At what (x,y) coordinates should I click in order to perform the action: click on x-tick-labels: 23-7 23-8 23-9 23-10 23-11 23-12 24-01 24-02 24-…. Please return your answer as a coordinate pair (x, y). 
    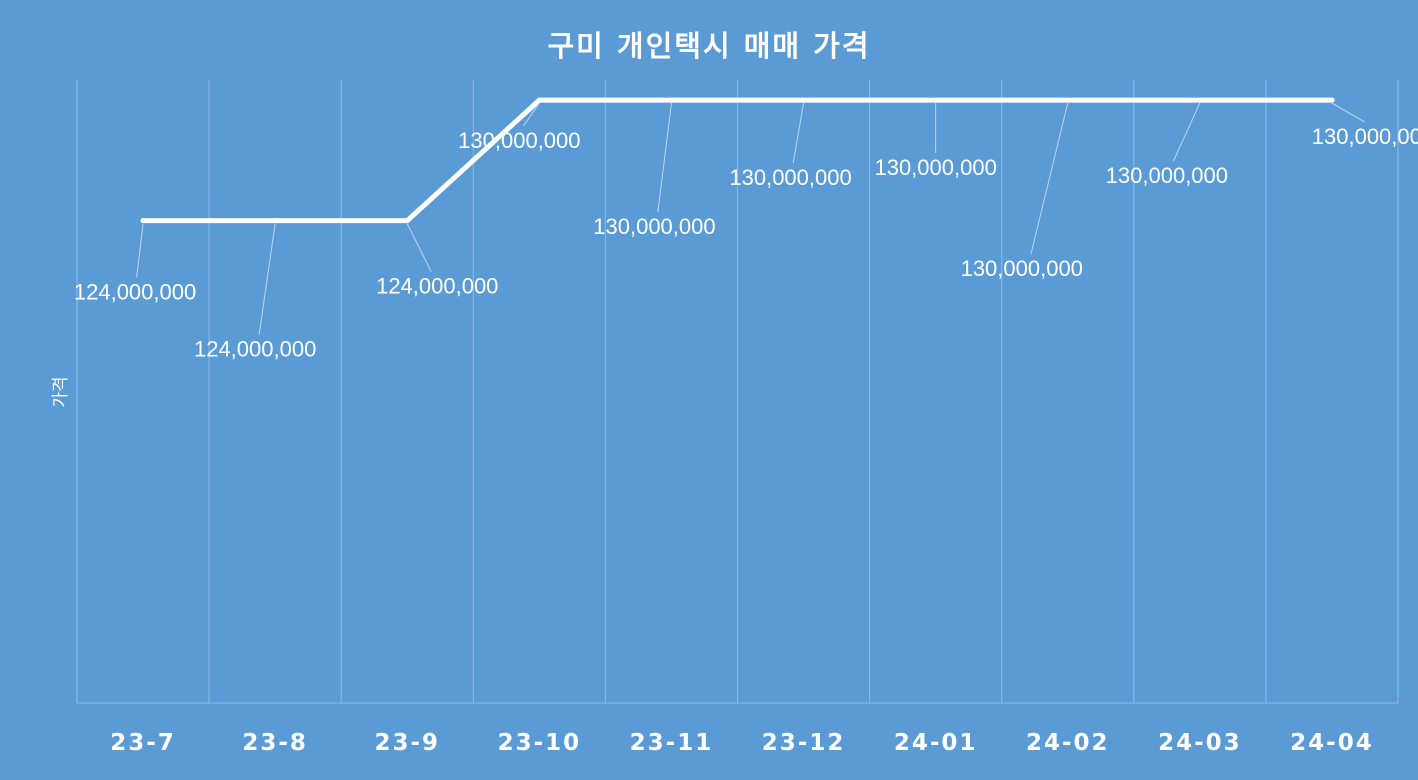
    Looking at the image, I should click on (742, 743).